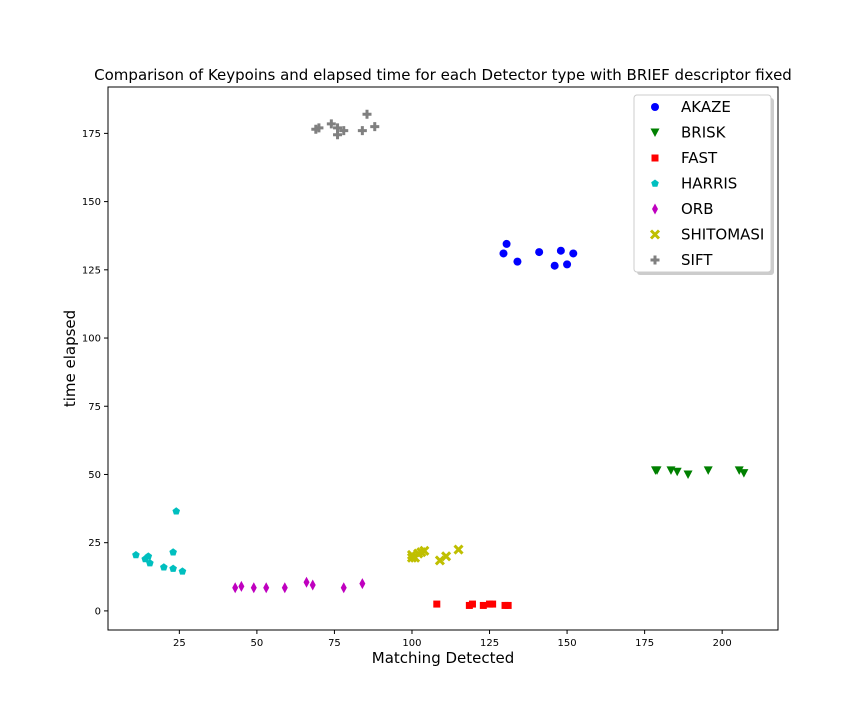 This screenshot has width=864, height=720. What do you see at coordinates (709, 184) in the screenshot?
I see `legend-label-harris: HARRIS` at bounding box center [709, 184].